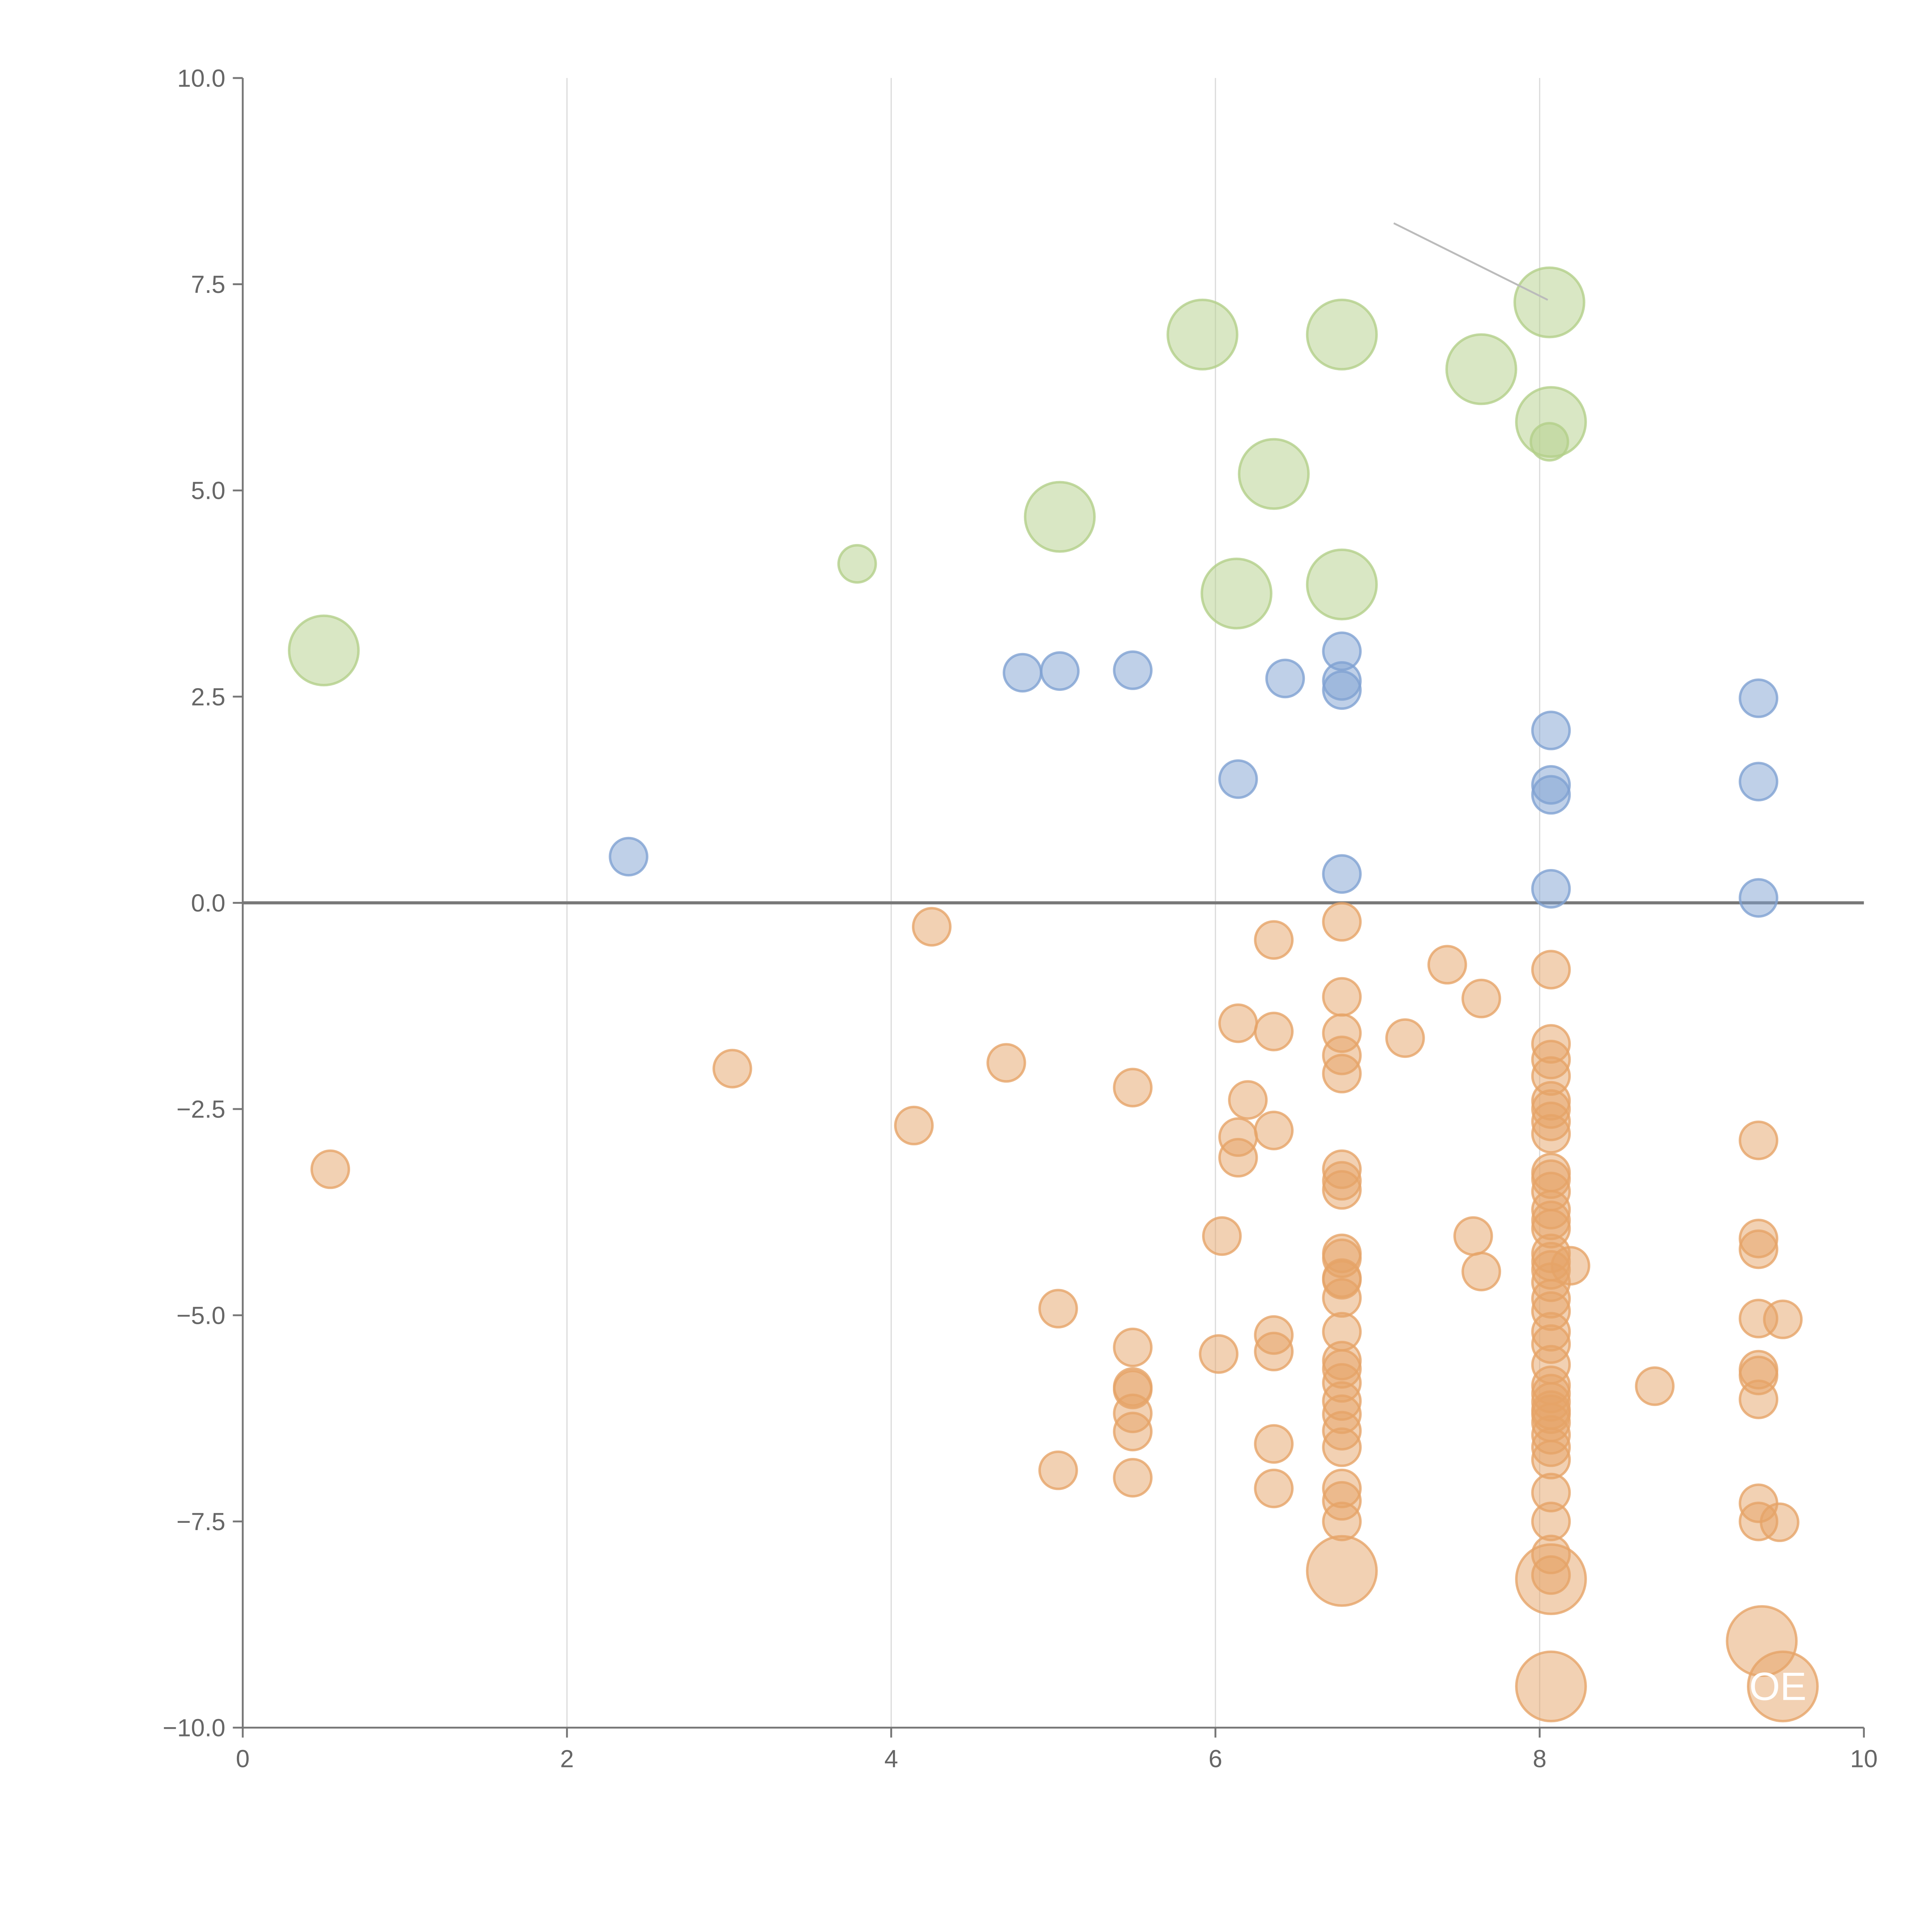 This screenshot has height=1932, width=1932. Describe the element at coordinates (567, 1759) in the screenshot. I see `x-tick-label: 2` at that location.